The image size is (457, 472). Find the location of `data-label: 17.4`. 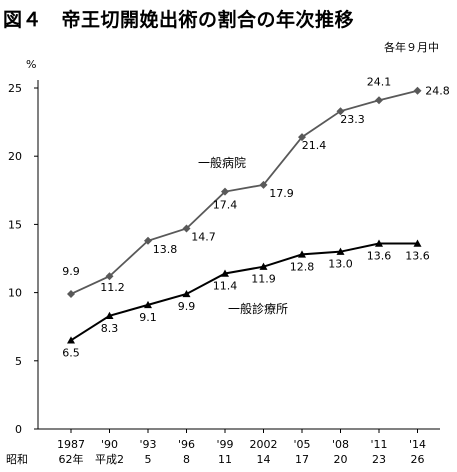

data-label: 17.4 is located at coordinates (225, 205).